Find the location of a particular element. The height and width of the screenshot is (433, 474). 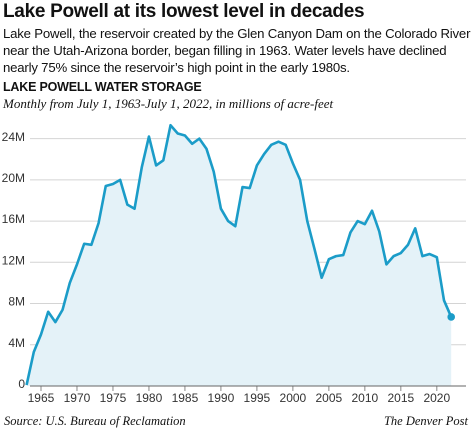

x-tick-label: 1990 is located at coordinates (221, 398).